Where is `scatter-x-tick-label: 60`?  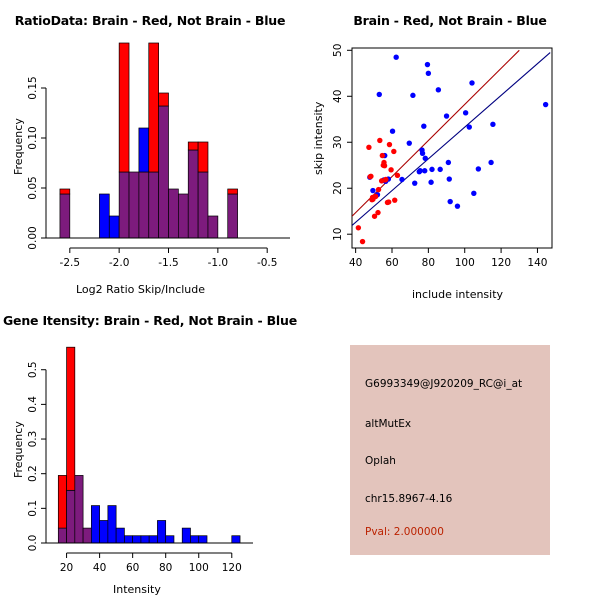 scatter-x-tick-label: 60 is located at coordinates (391, 263).